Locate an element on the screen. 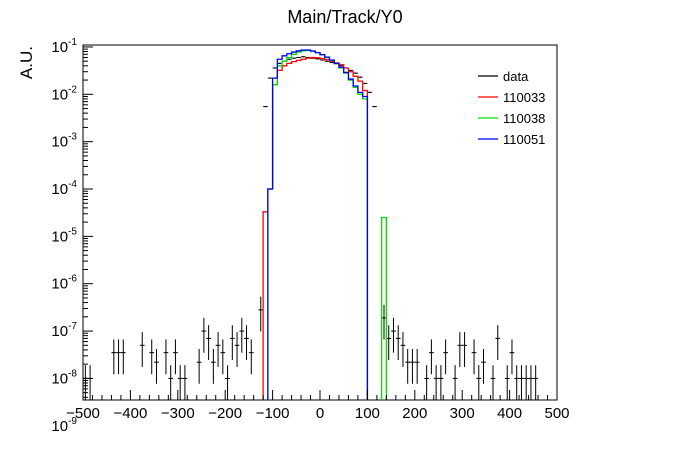 The height and width of the screenshot is (472, 696). x-tick-label: −300 is located at coordinates (178, 413).